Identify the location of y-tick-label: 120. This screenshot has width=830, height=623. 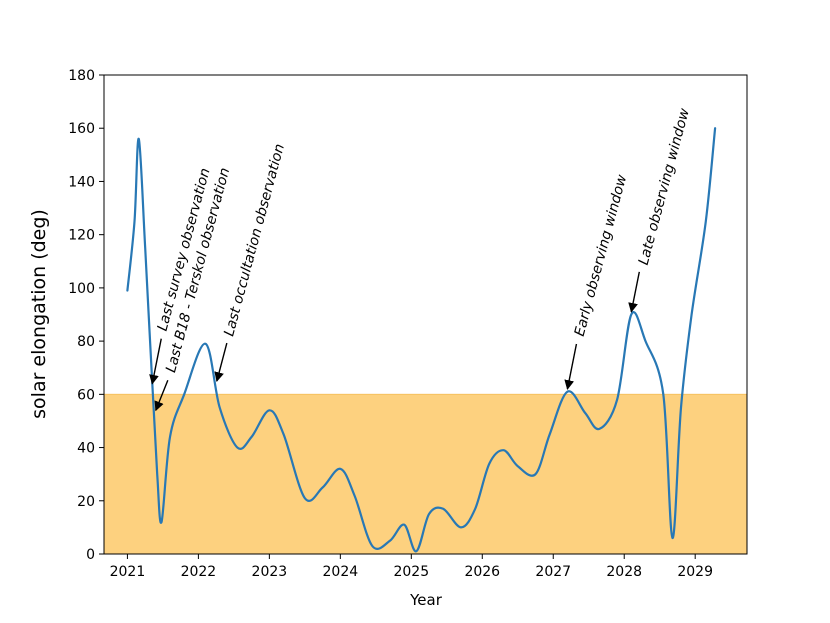
(81, 236).